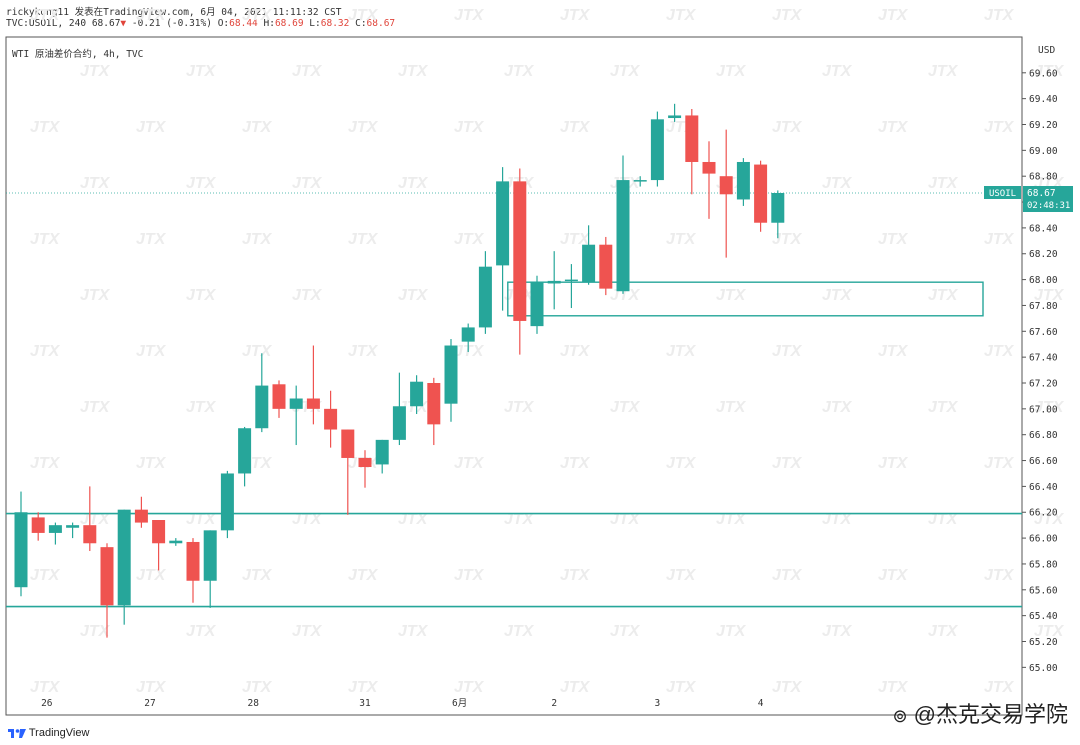 Image resolution: width=1080 pixels, height=745 pixels. What do you see at coordinates (761, 703) in the screenshot?
I see `x-tick-label: 4` at bounding box center [761, 703].